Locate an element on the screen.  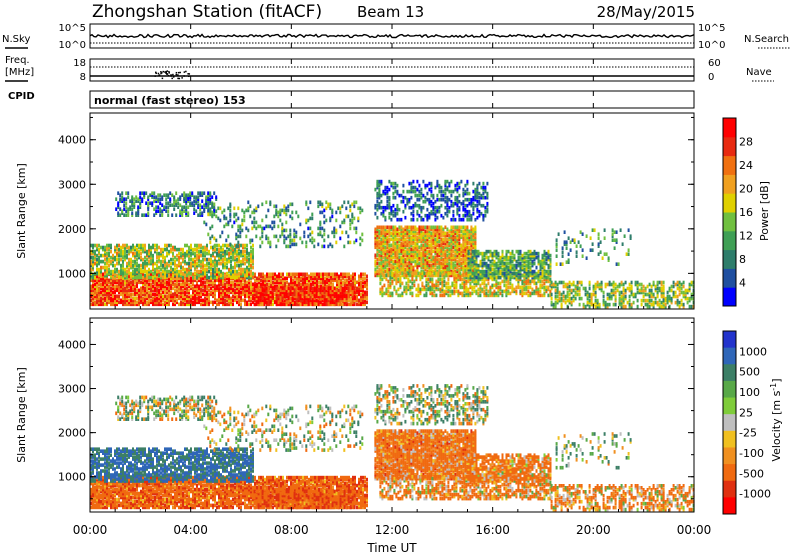
noise-sky-line is located at coordinates (392, 36).